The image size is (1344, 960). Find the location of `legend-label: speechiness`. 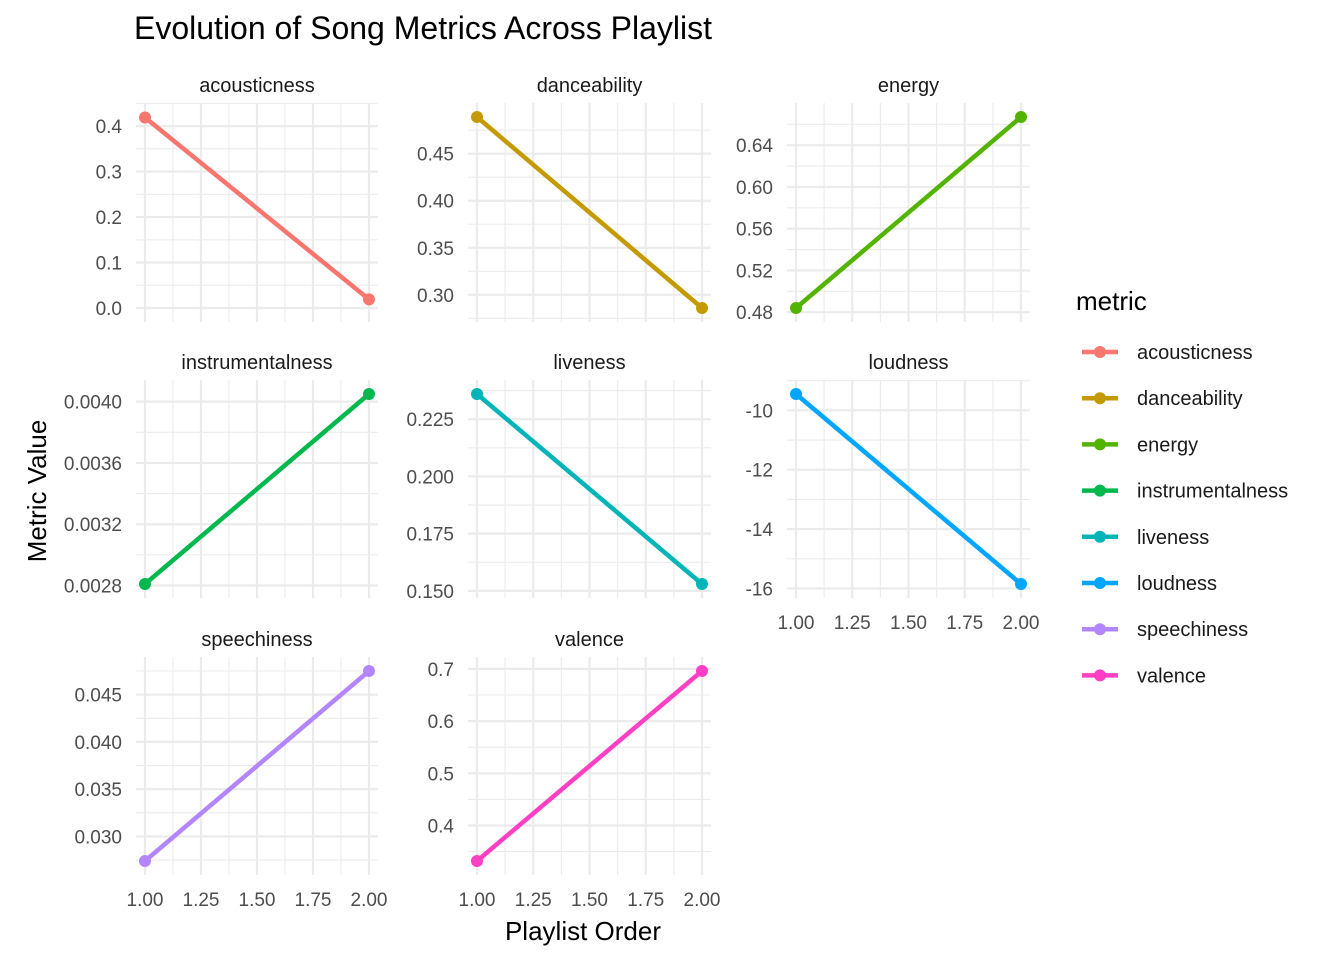

legend-label: speechiness is located at coordinates (1192, 630).